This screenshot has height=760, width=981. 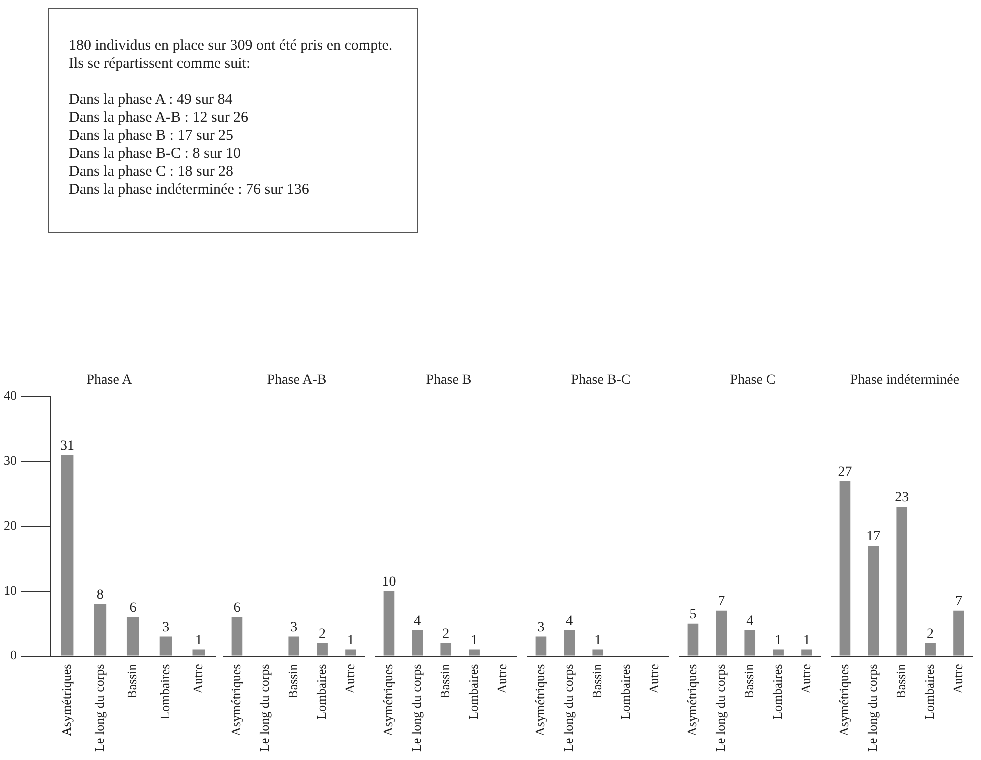 I want to click on data-label: 10, so click(x=389, y=582).